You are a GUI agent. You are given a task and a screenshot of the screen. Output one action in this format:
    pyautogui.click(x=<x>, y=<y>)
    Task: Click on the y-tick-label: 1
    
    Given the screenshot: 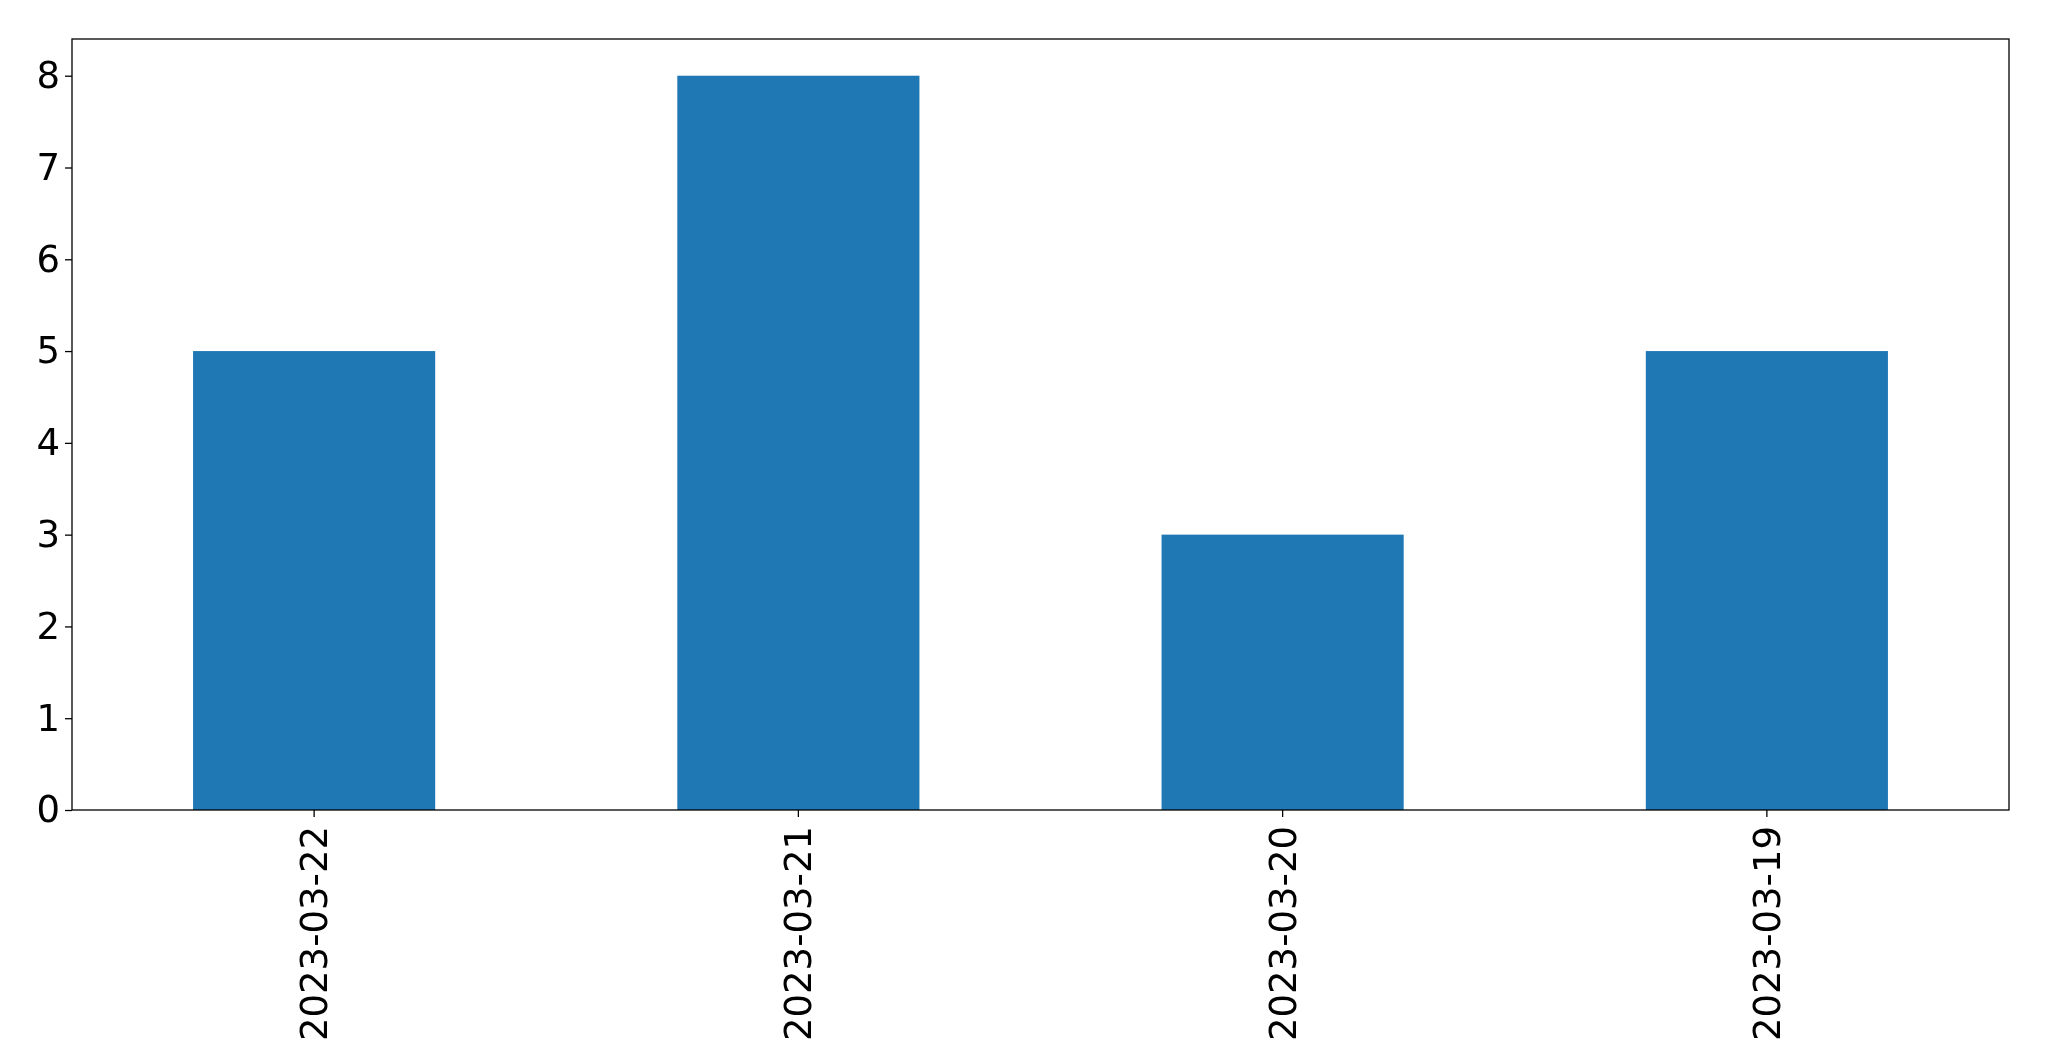 What is the action you would take?
    pyautogui.click(x=48, y=718)
    